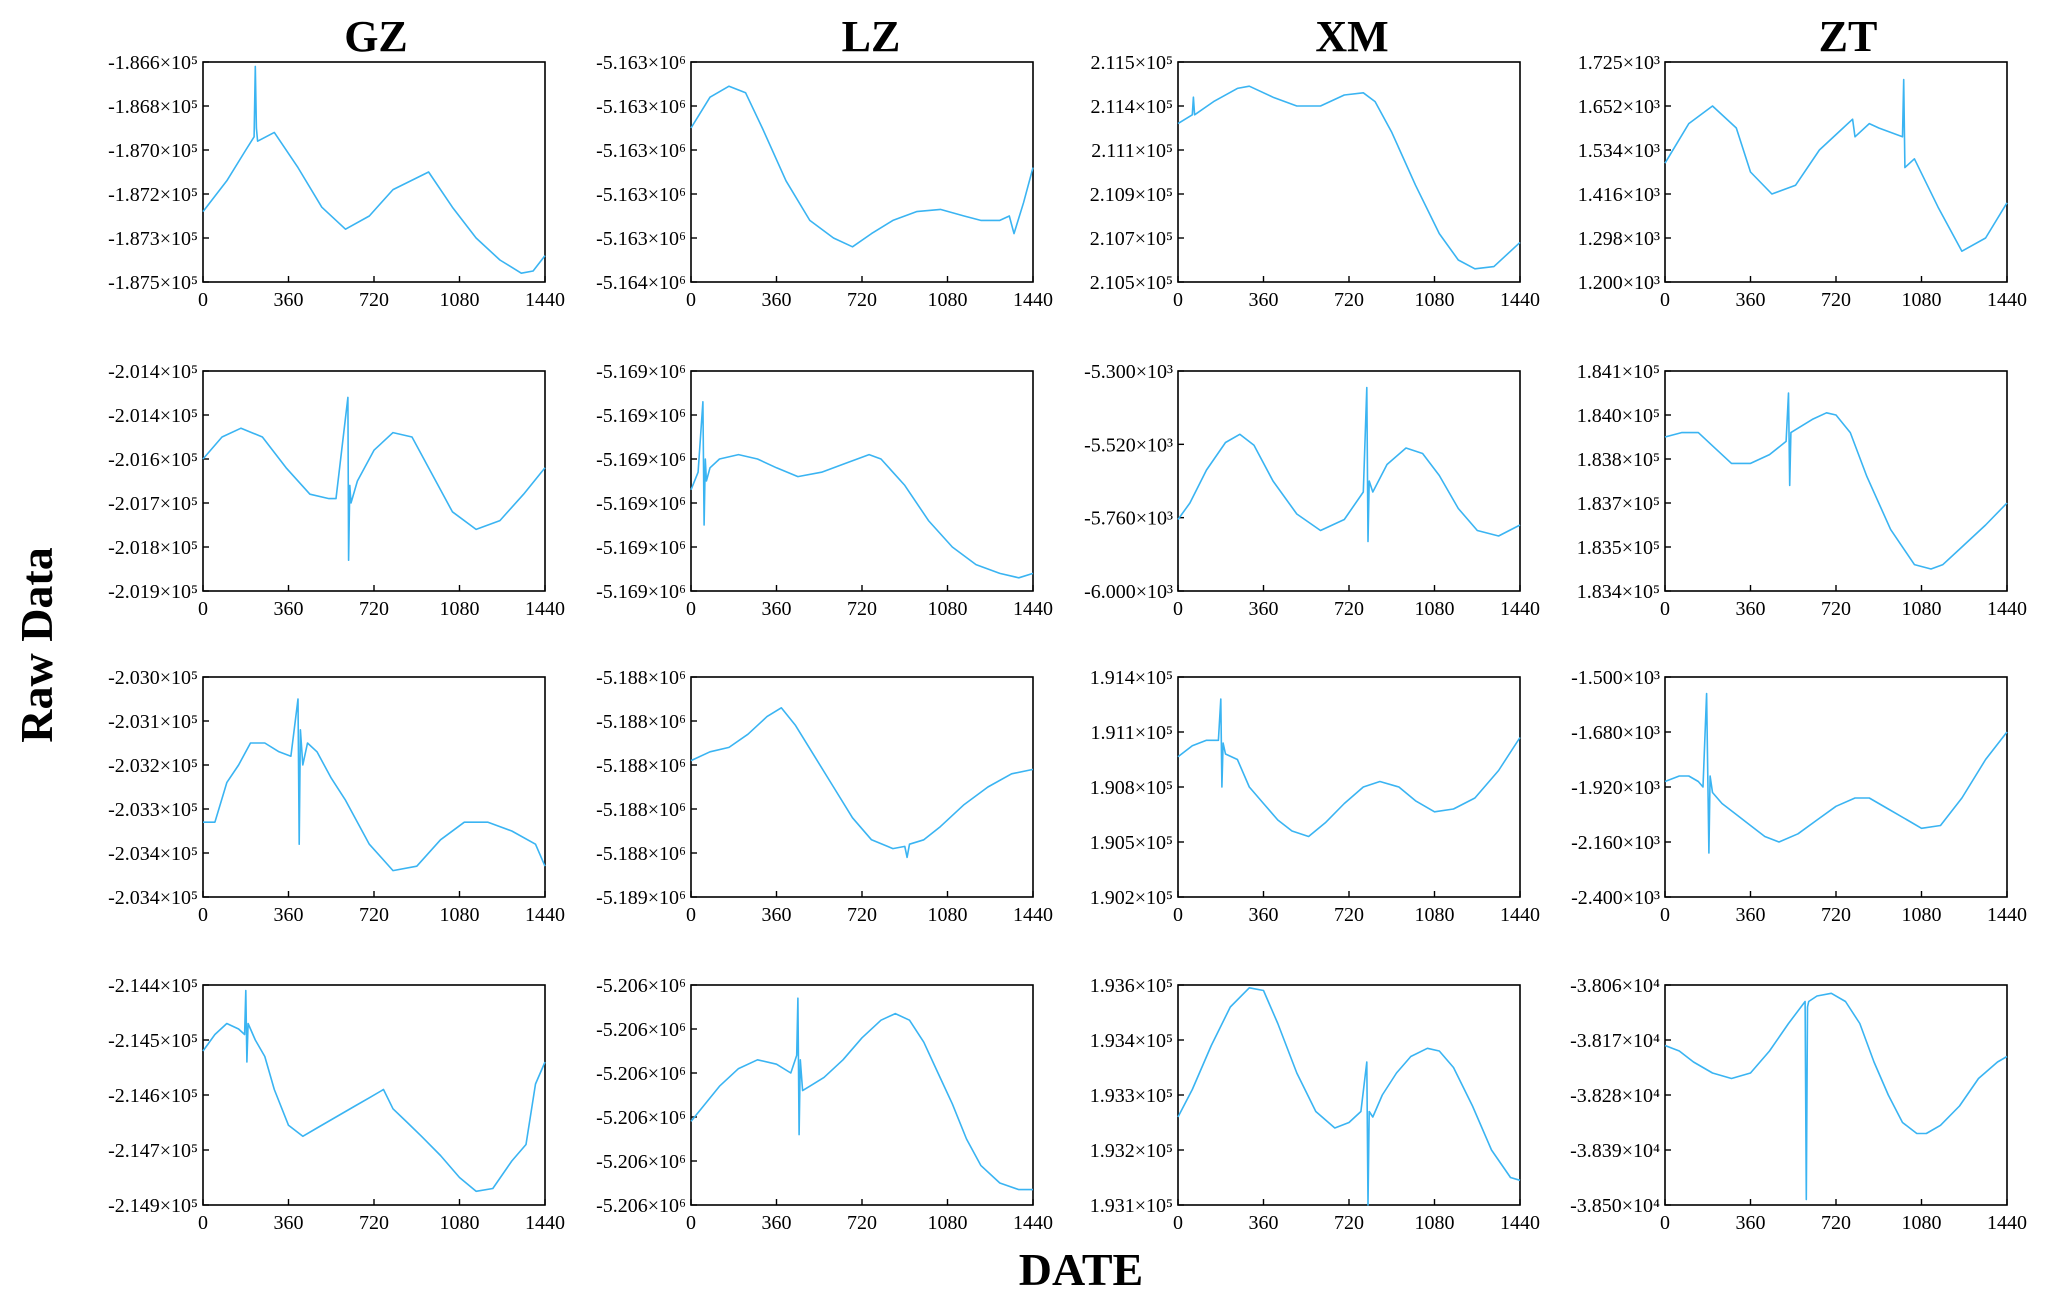 This screenshot has width=2067, height=1302. What do you see at coordinates (1351, 36) in the screenshot?
I see `column-title-xm: XM` at bounding box center [1351, 36].